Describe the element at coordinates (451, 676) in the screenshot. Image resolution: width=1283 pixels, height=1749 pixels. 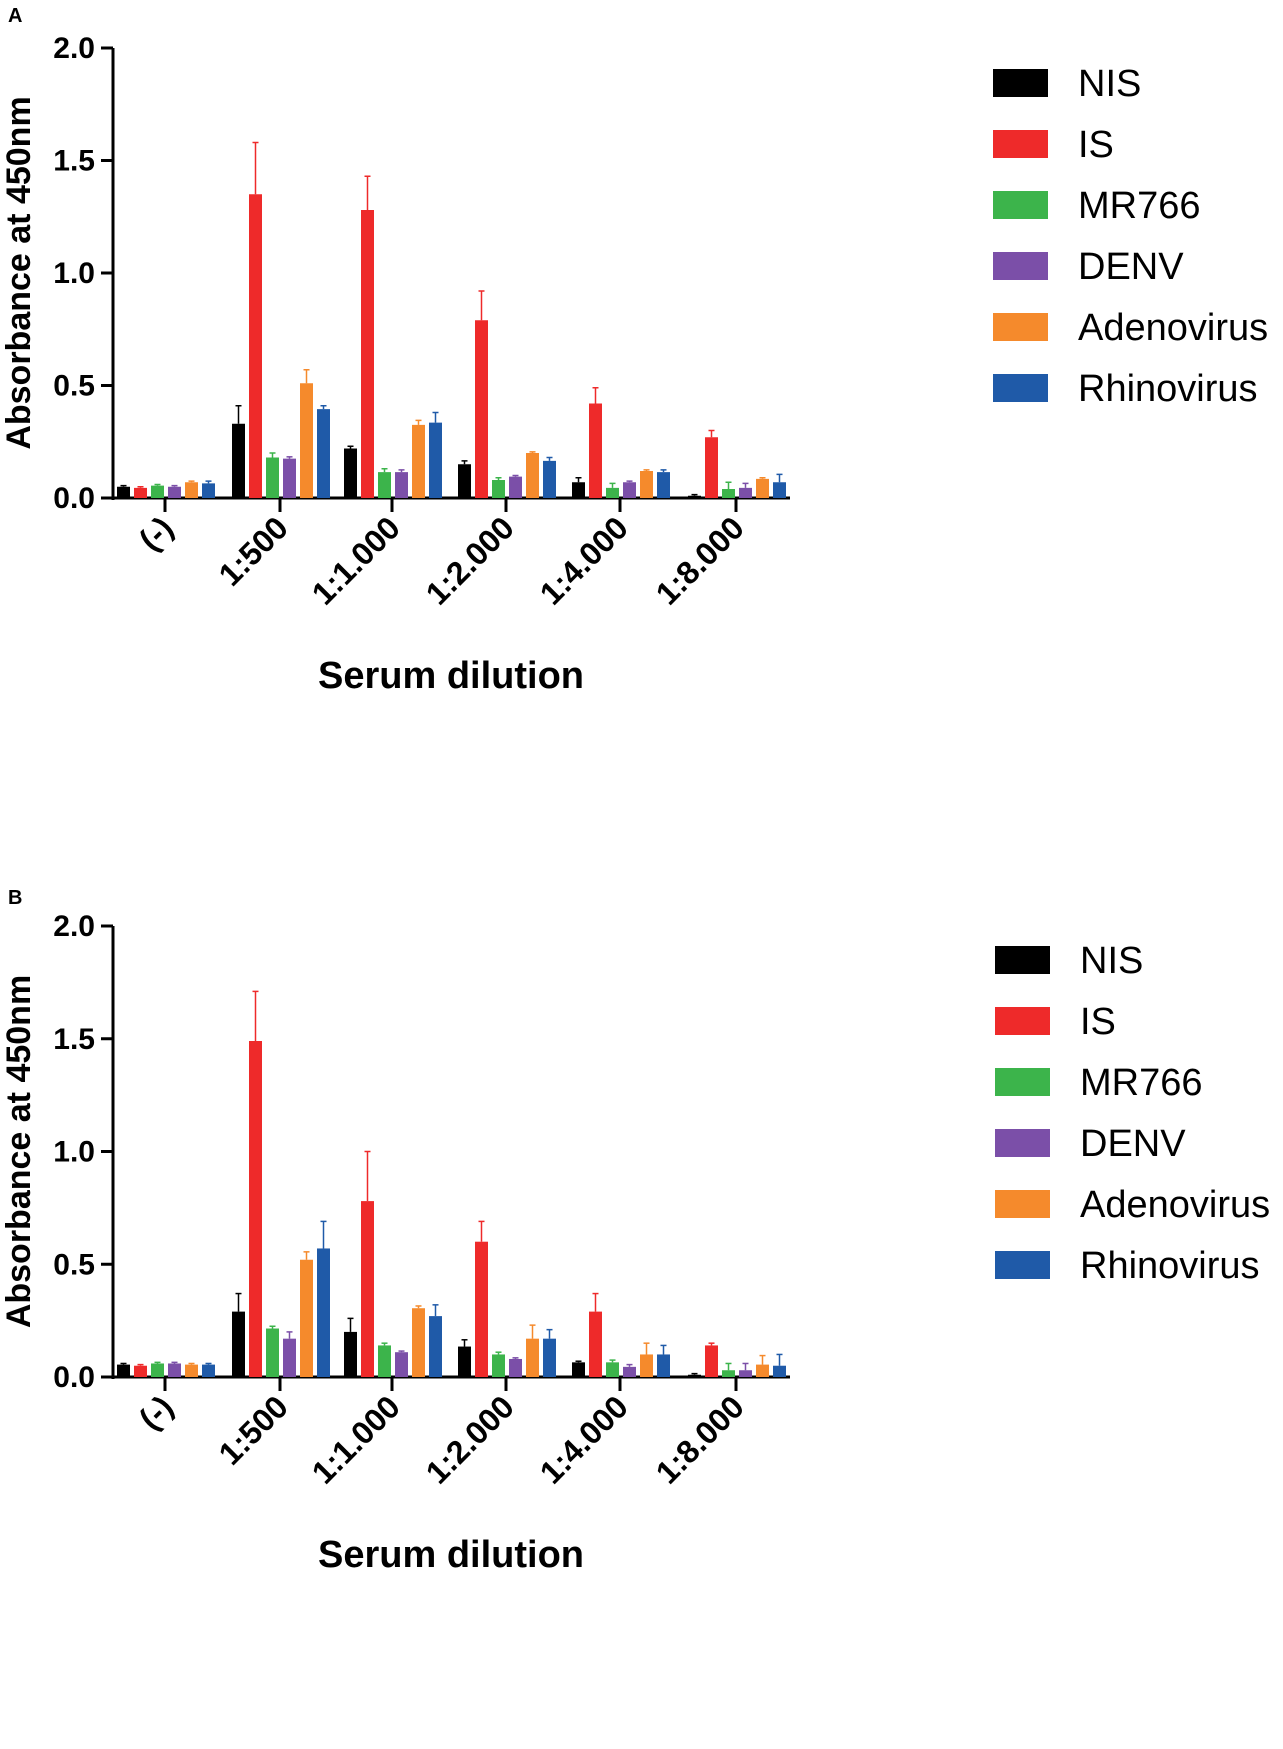
I see `x-axis-title: Serum dilution` at that location.